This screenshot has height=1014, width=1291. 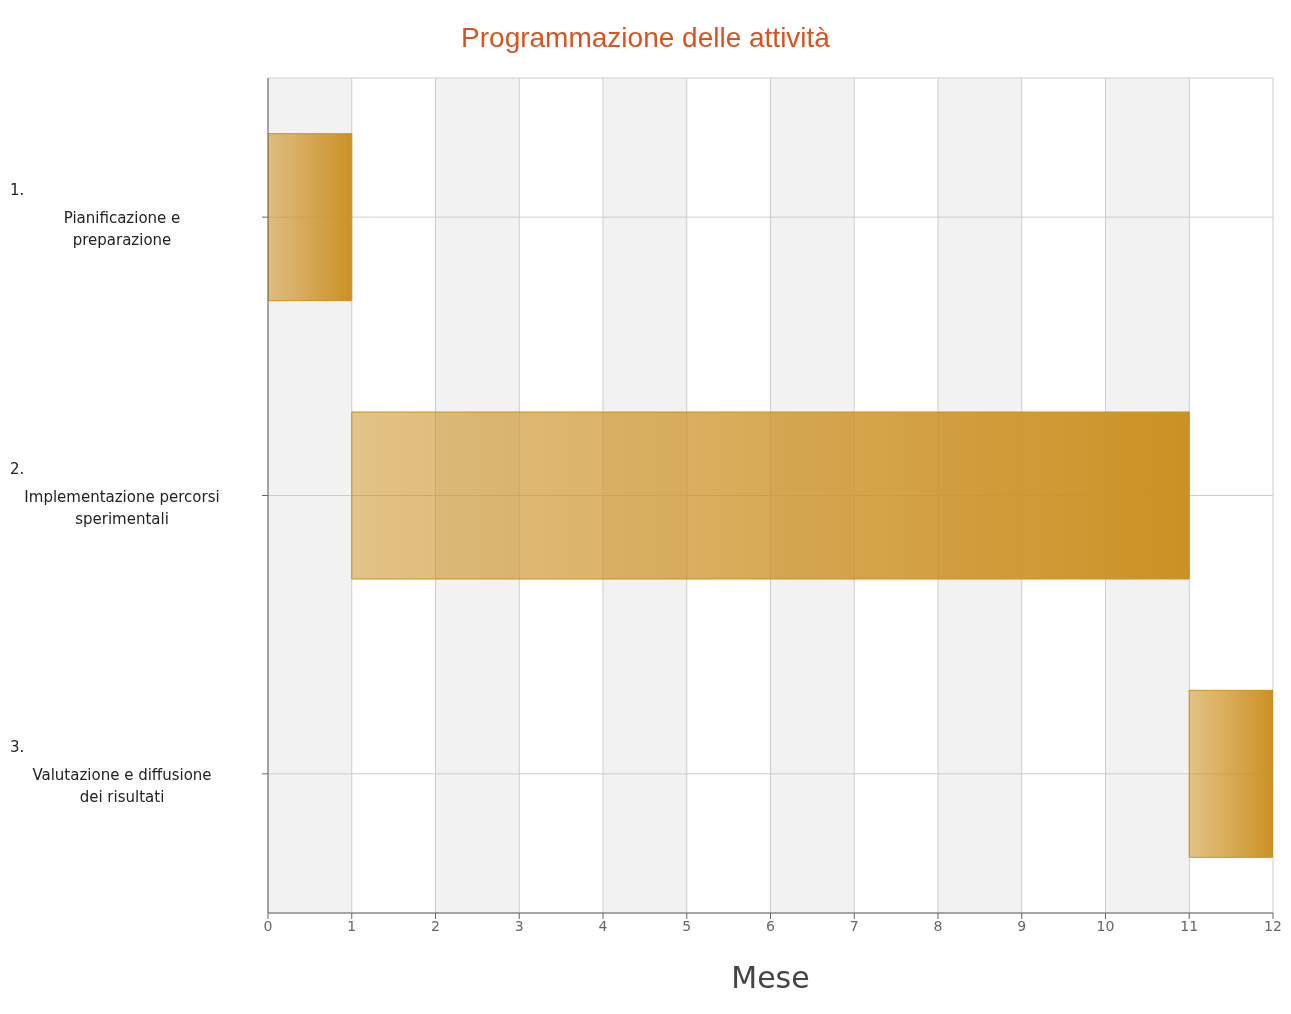 I want to click on category-label: 1. Pianificazione e preparazione, so click(x=95, y=215).